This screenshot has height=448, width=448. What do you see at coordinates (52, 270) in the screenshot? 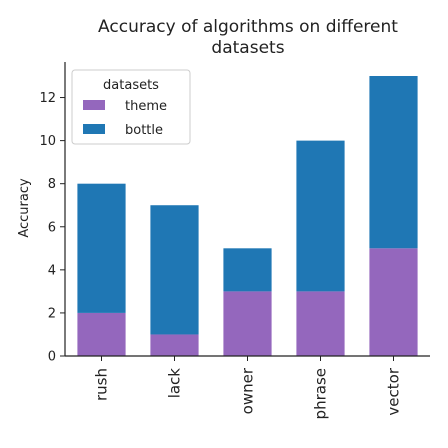
I see `y-tick-label: 4` at bounding box center [52, 270].